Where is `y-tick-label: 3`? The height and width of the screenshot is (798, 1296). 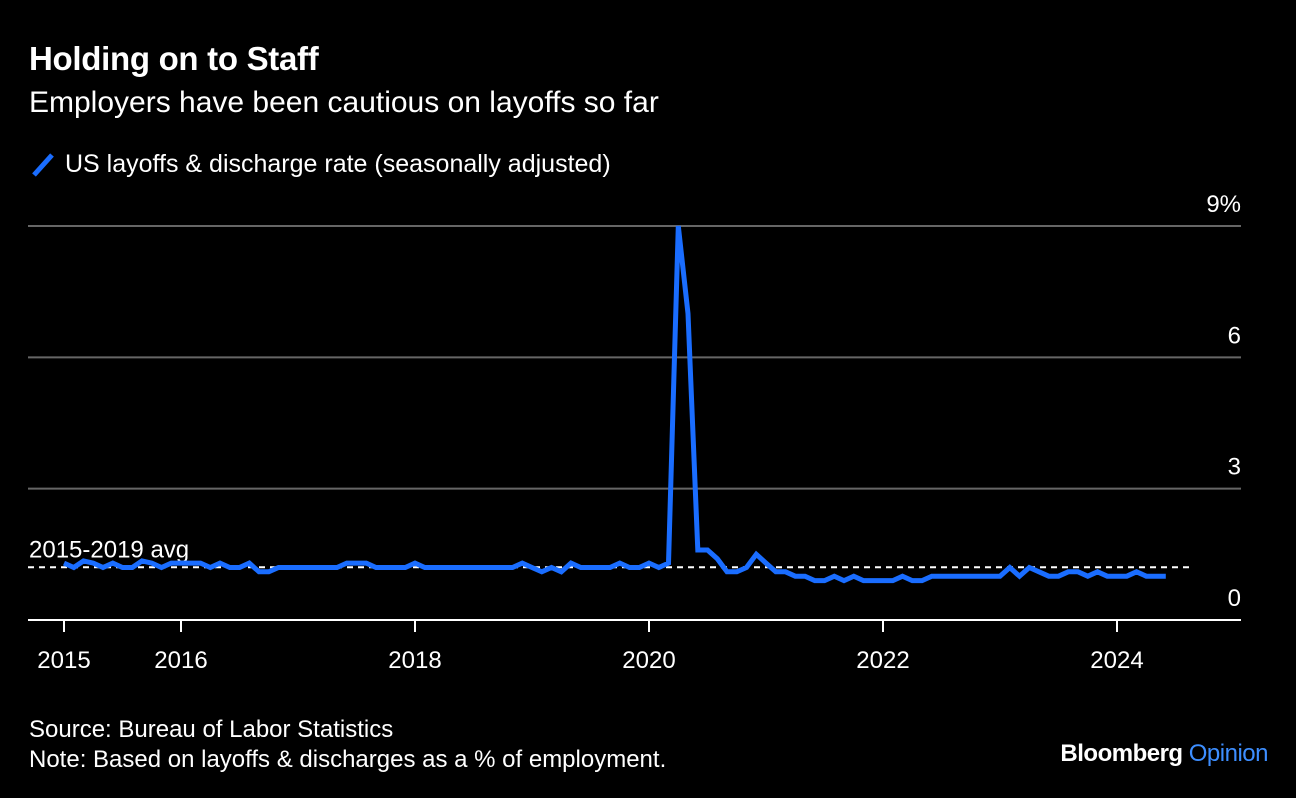
y-tick-label: 3 is located at coordinates (1234, 467).